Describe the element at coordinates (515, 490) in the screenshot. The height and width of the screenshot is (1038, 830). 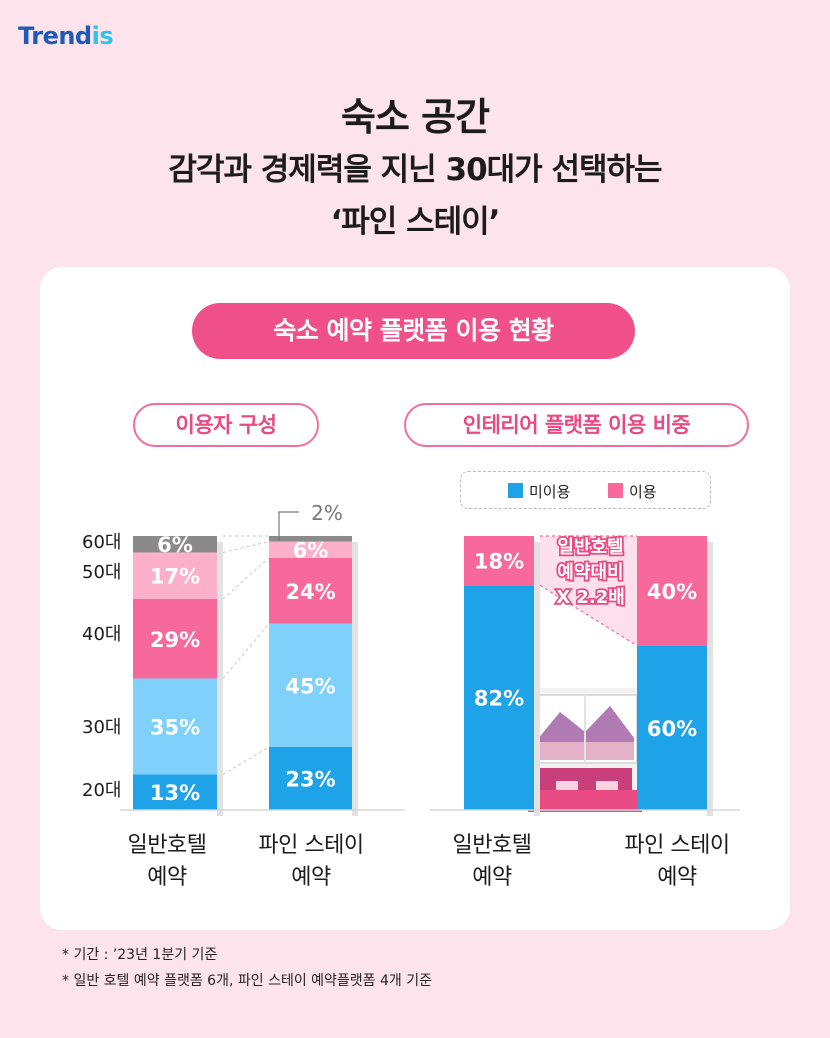
I see `legend-swatch-non-use` at that location.